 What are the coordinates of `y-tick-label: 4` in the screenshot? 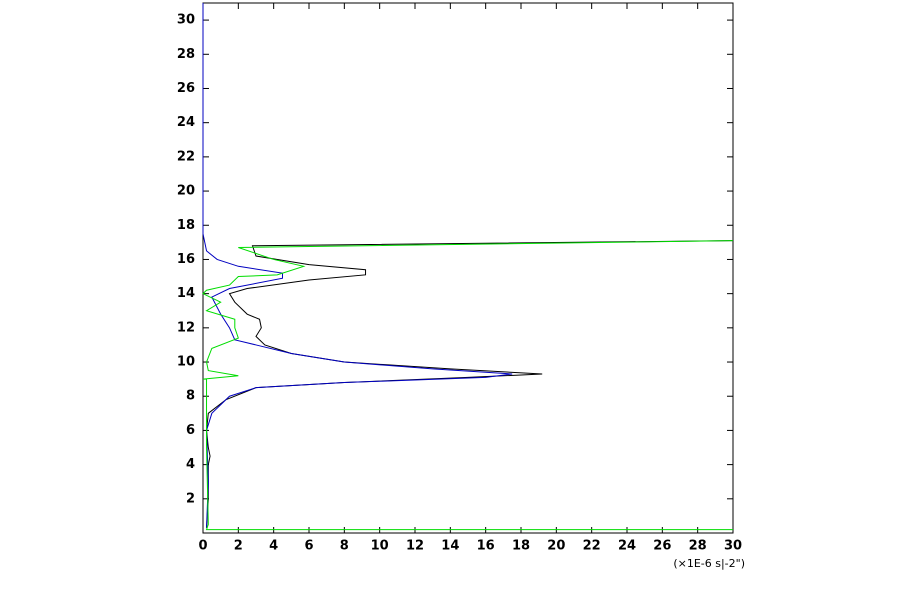 It's located at (190, 464).